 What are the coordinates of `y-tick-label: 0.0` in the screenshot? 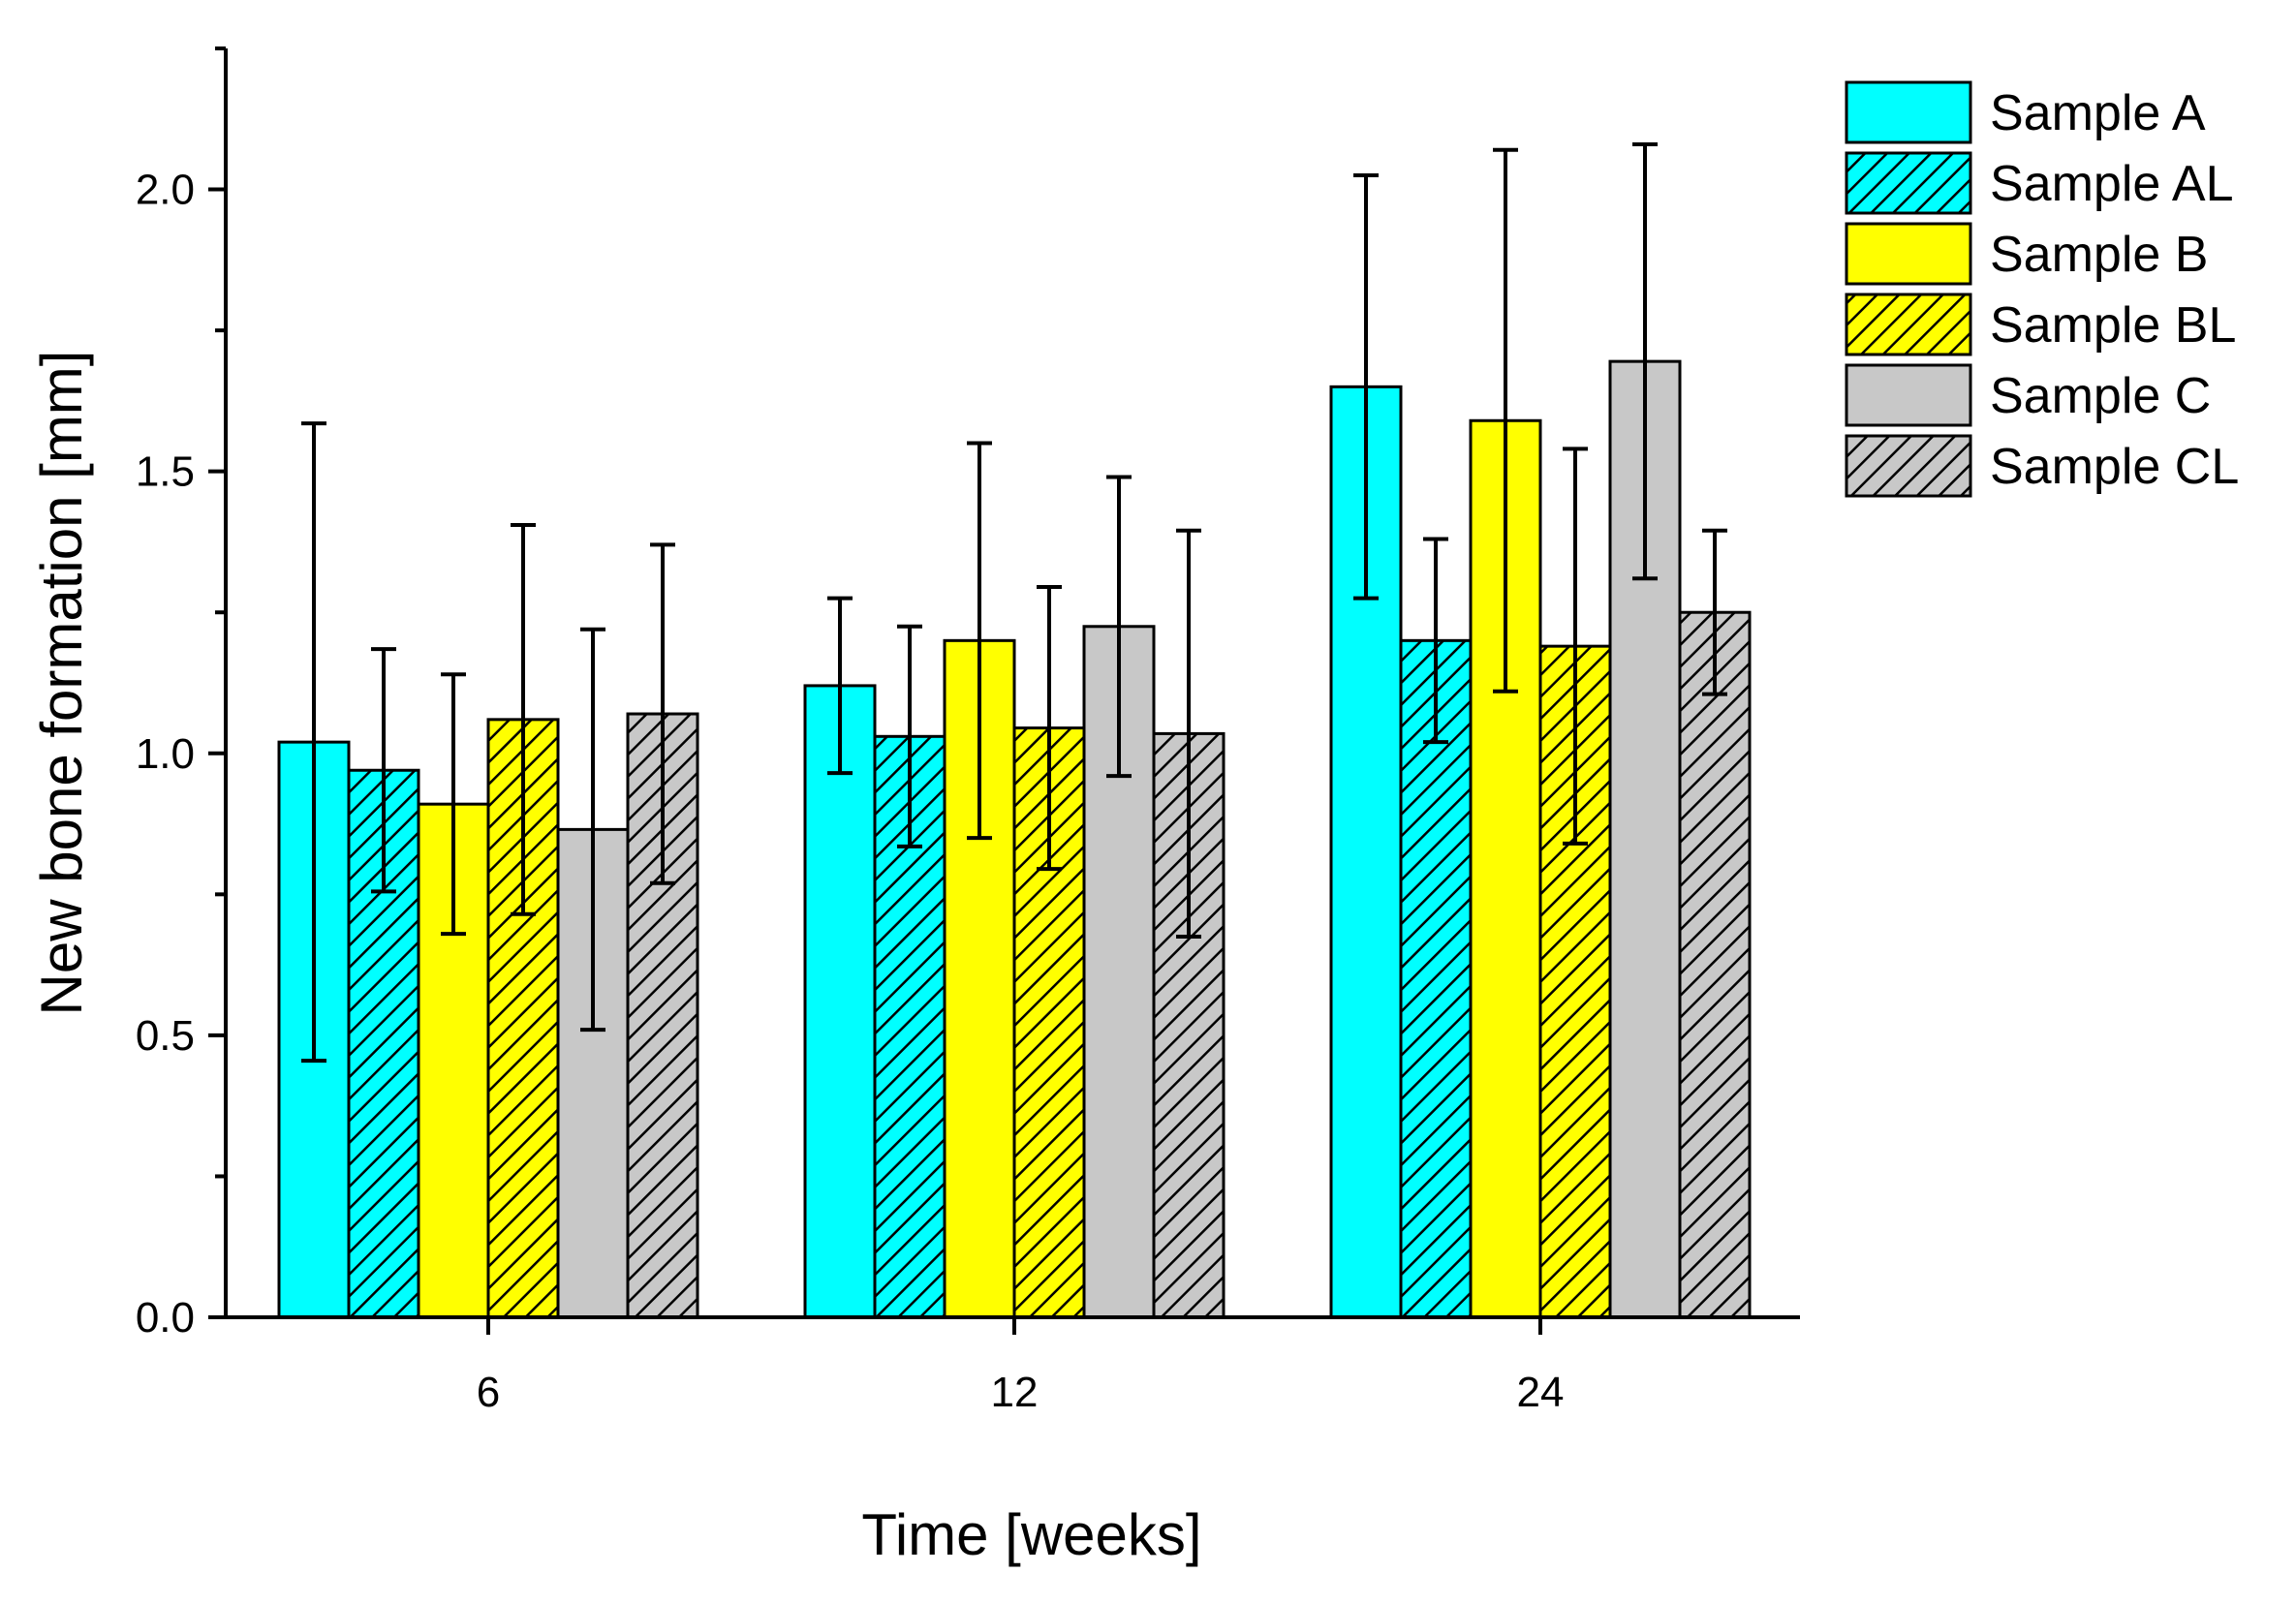 It's located at (165, 1318).